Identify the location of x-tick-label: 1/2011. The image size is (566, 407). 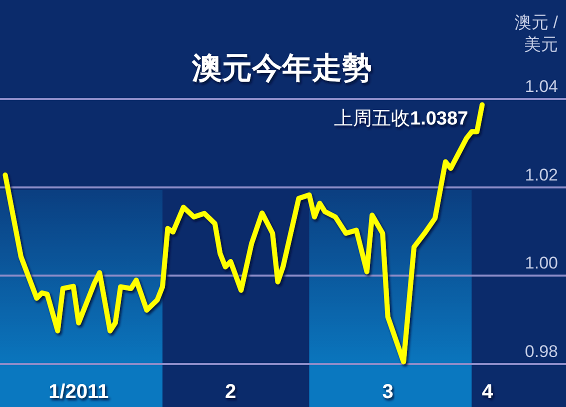
(78, 392).